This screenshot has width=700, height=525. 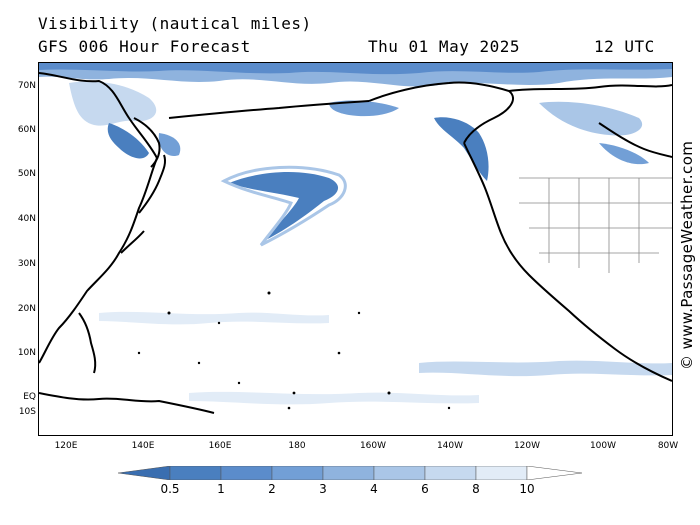 What do you see at coordinates (595, 225) in the screenshot?
I see `state-borders` at bounding box center [595, 225].